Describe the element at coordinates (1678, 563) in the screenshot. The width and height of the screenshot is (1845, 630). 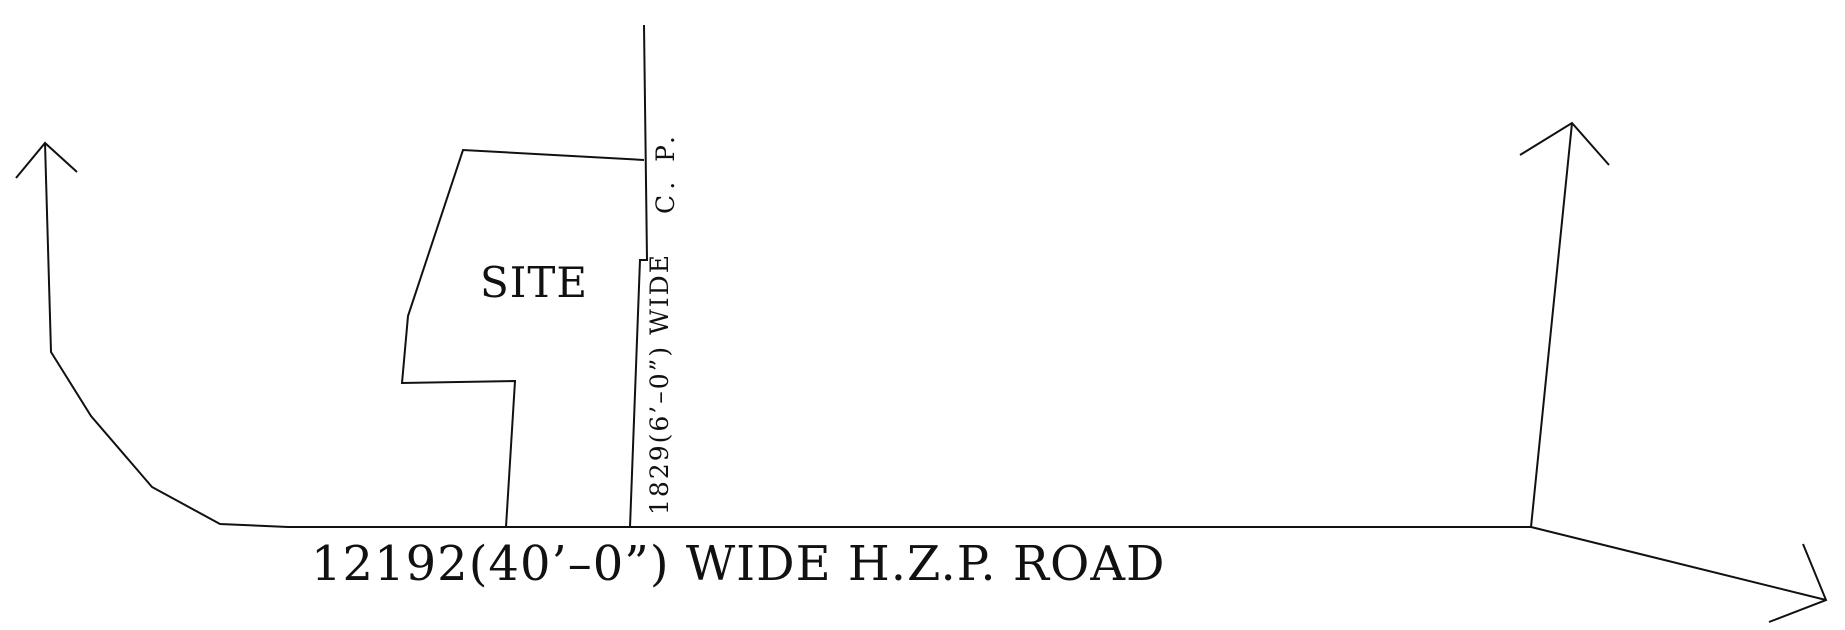
I see `lower-right-boundary-line` at that location.